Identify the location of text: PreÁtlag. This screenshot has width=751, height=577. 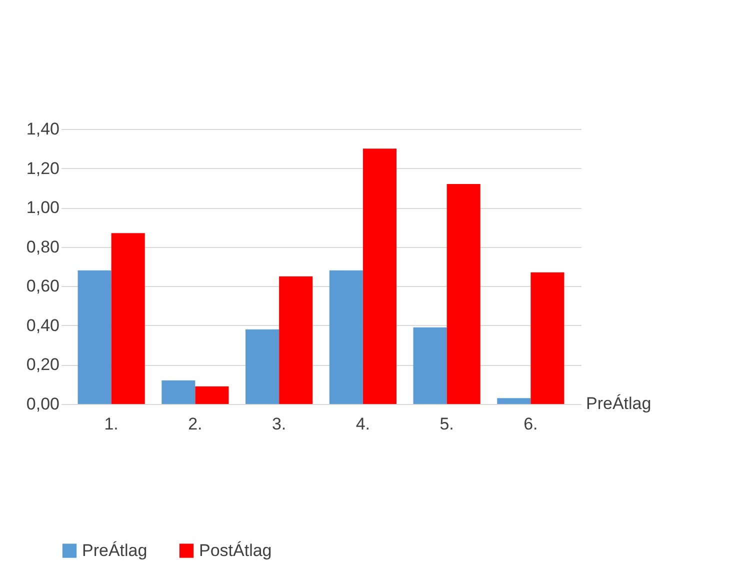
(619, 403).